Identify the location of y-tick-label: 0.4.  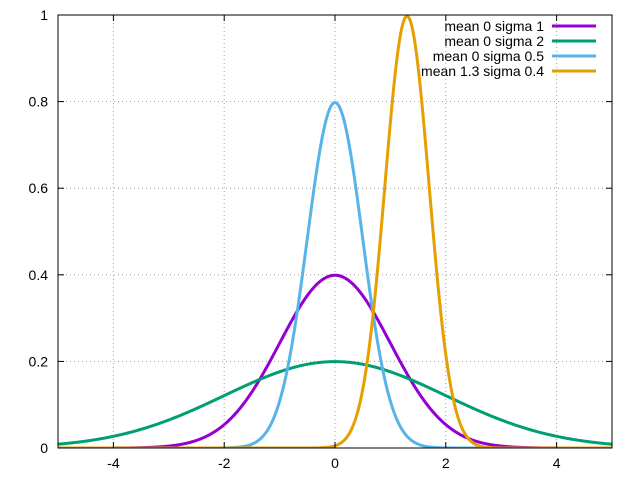
(39, 275).